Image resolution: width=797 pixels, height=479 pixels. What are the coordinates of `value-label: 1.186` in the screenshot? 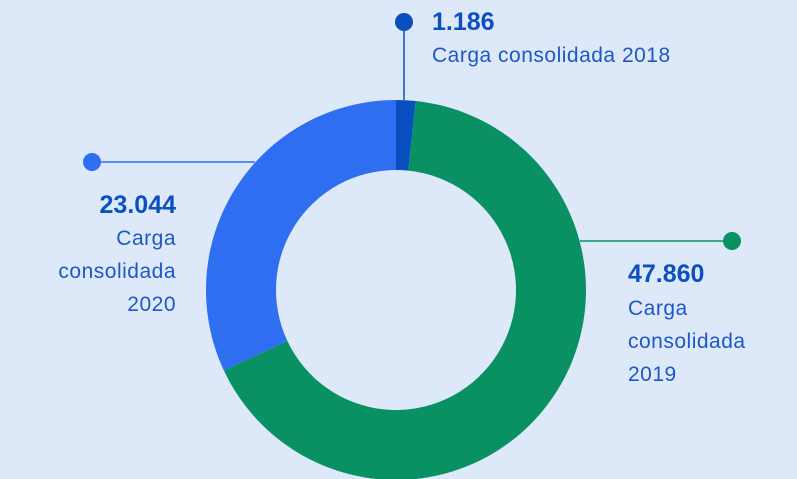 It's located at (463, 22).